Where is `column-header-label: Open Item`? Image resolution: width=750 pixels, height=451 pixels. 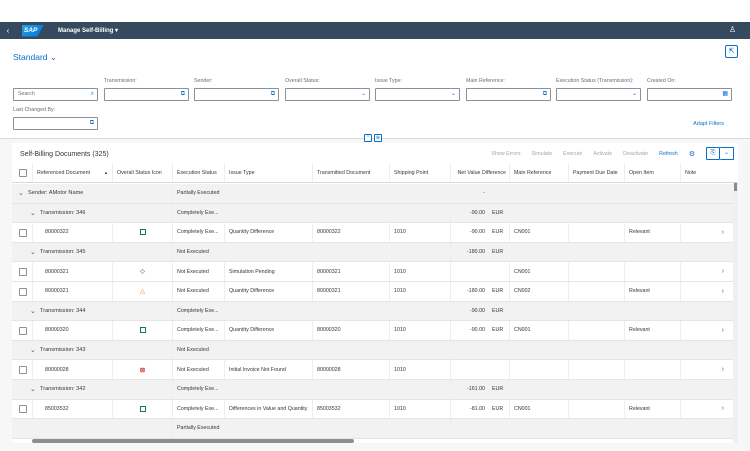
column-header-label: Open Item is located at coordinates (641, 172).